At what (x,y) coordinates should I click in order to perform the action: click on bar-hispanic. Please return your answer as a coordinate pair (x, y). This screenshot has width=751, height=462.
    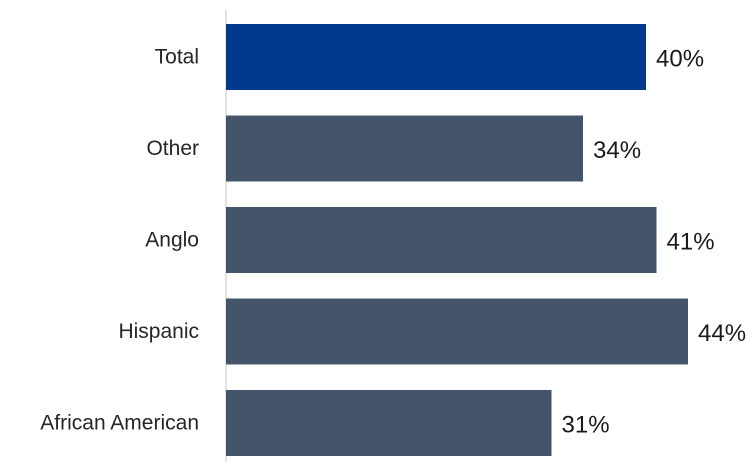
    Looking at the image, I should click on (457, 331).